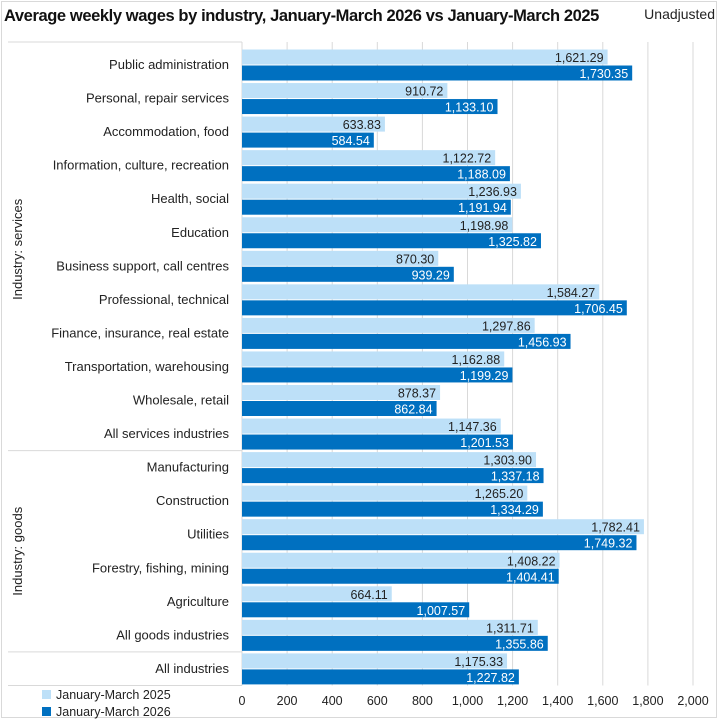 The width and height of the screenshot is (720, 721). Describe the element at coordinates (169, 64) in the screenshot. I see `category-label: Public administration` at that location.